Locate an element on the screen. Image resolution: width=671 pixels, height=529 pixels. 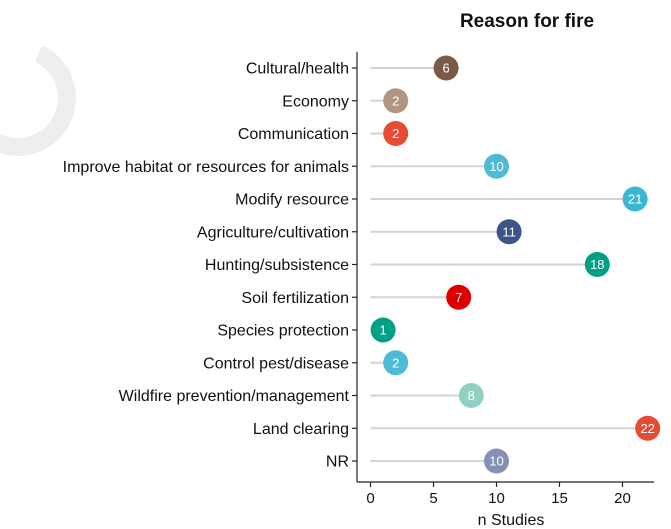
category-label-0: Cultural/health is located at coordinates (297, 69).